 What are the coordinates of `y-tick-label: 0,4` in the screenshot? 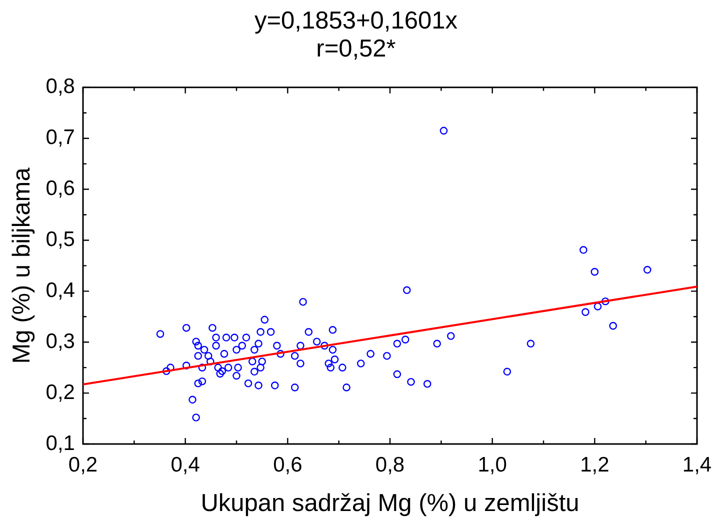 It's located at (61, 290).